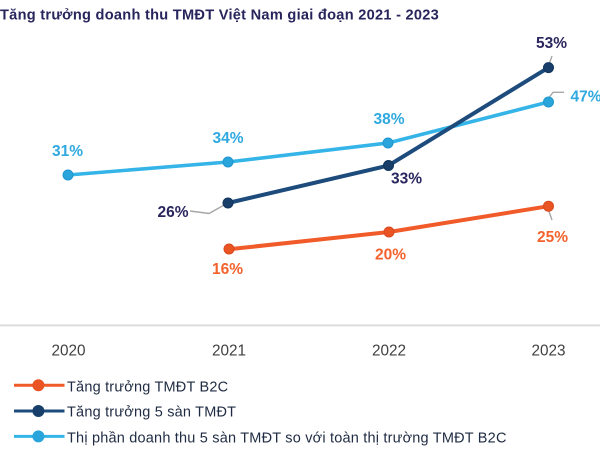  I want to click on svg-text: 53%, so click(551, 43).